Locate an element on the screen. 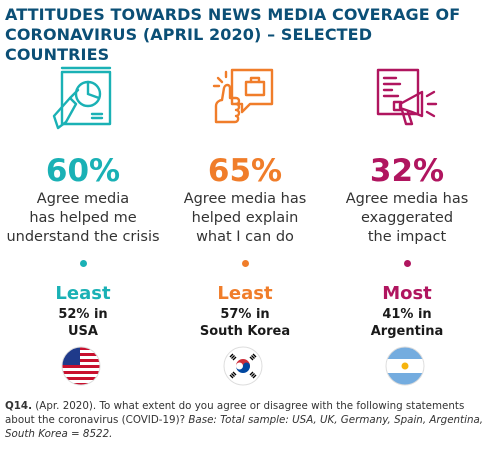 The height and width of the screenshot is (456, 490). megaphone-news-icon is located at coordinates (407, 97).